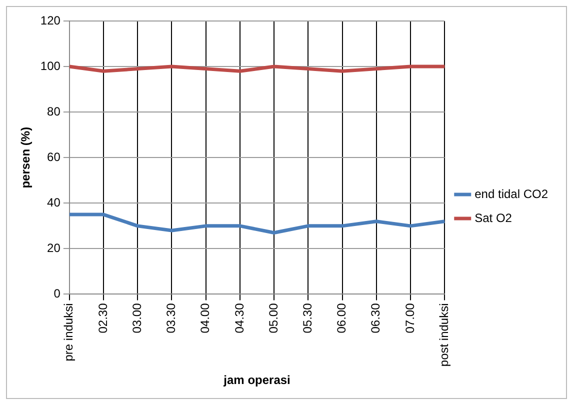 The width and height of the screenshot is (573, 405). Describe the element at coordinates (54, 157) in the screenshot. I see `y-tick-label: 60` at that location.